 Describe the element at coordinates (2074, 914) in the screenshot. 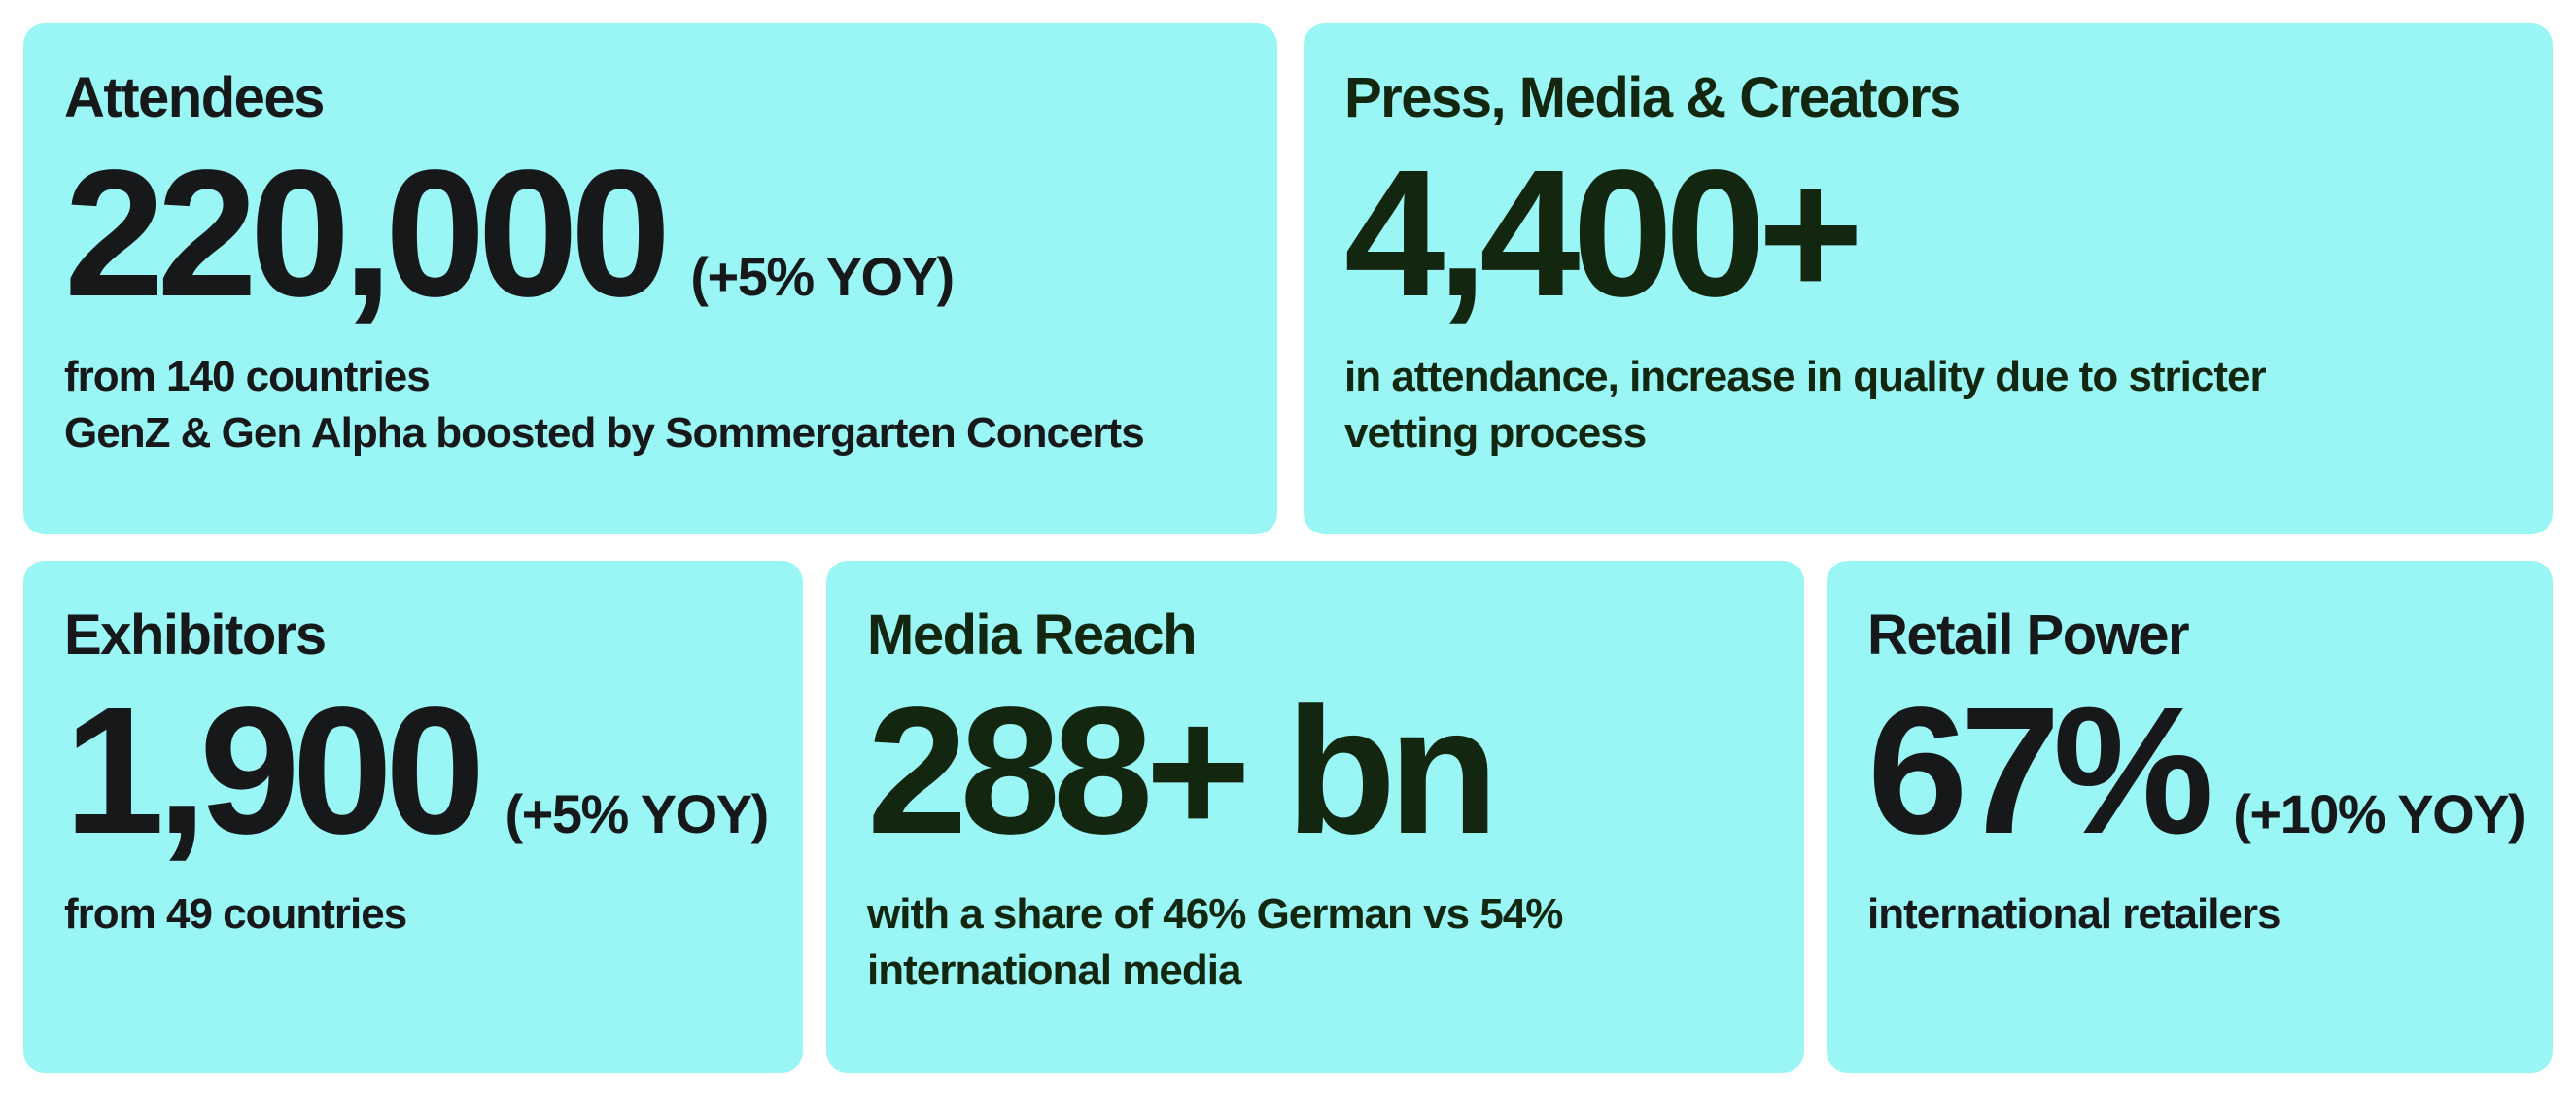

I see `description-line: international retailers` at that location.